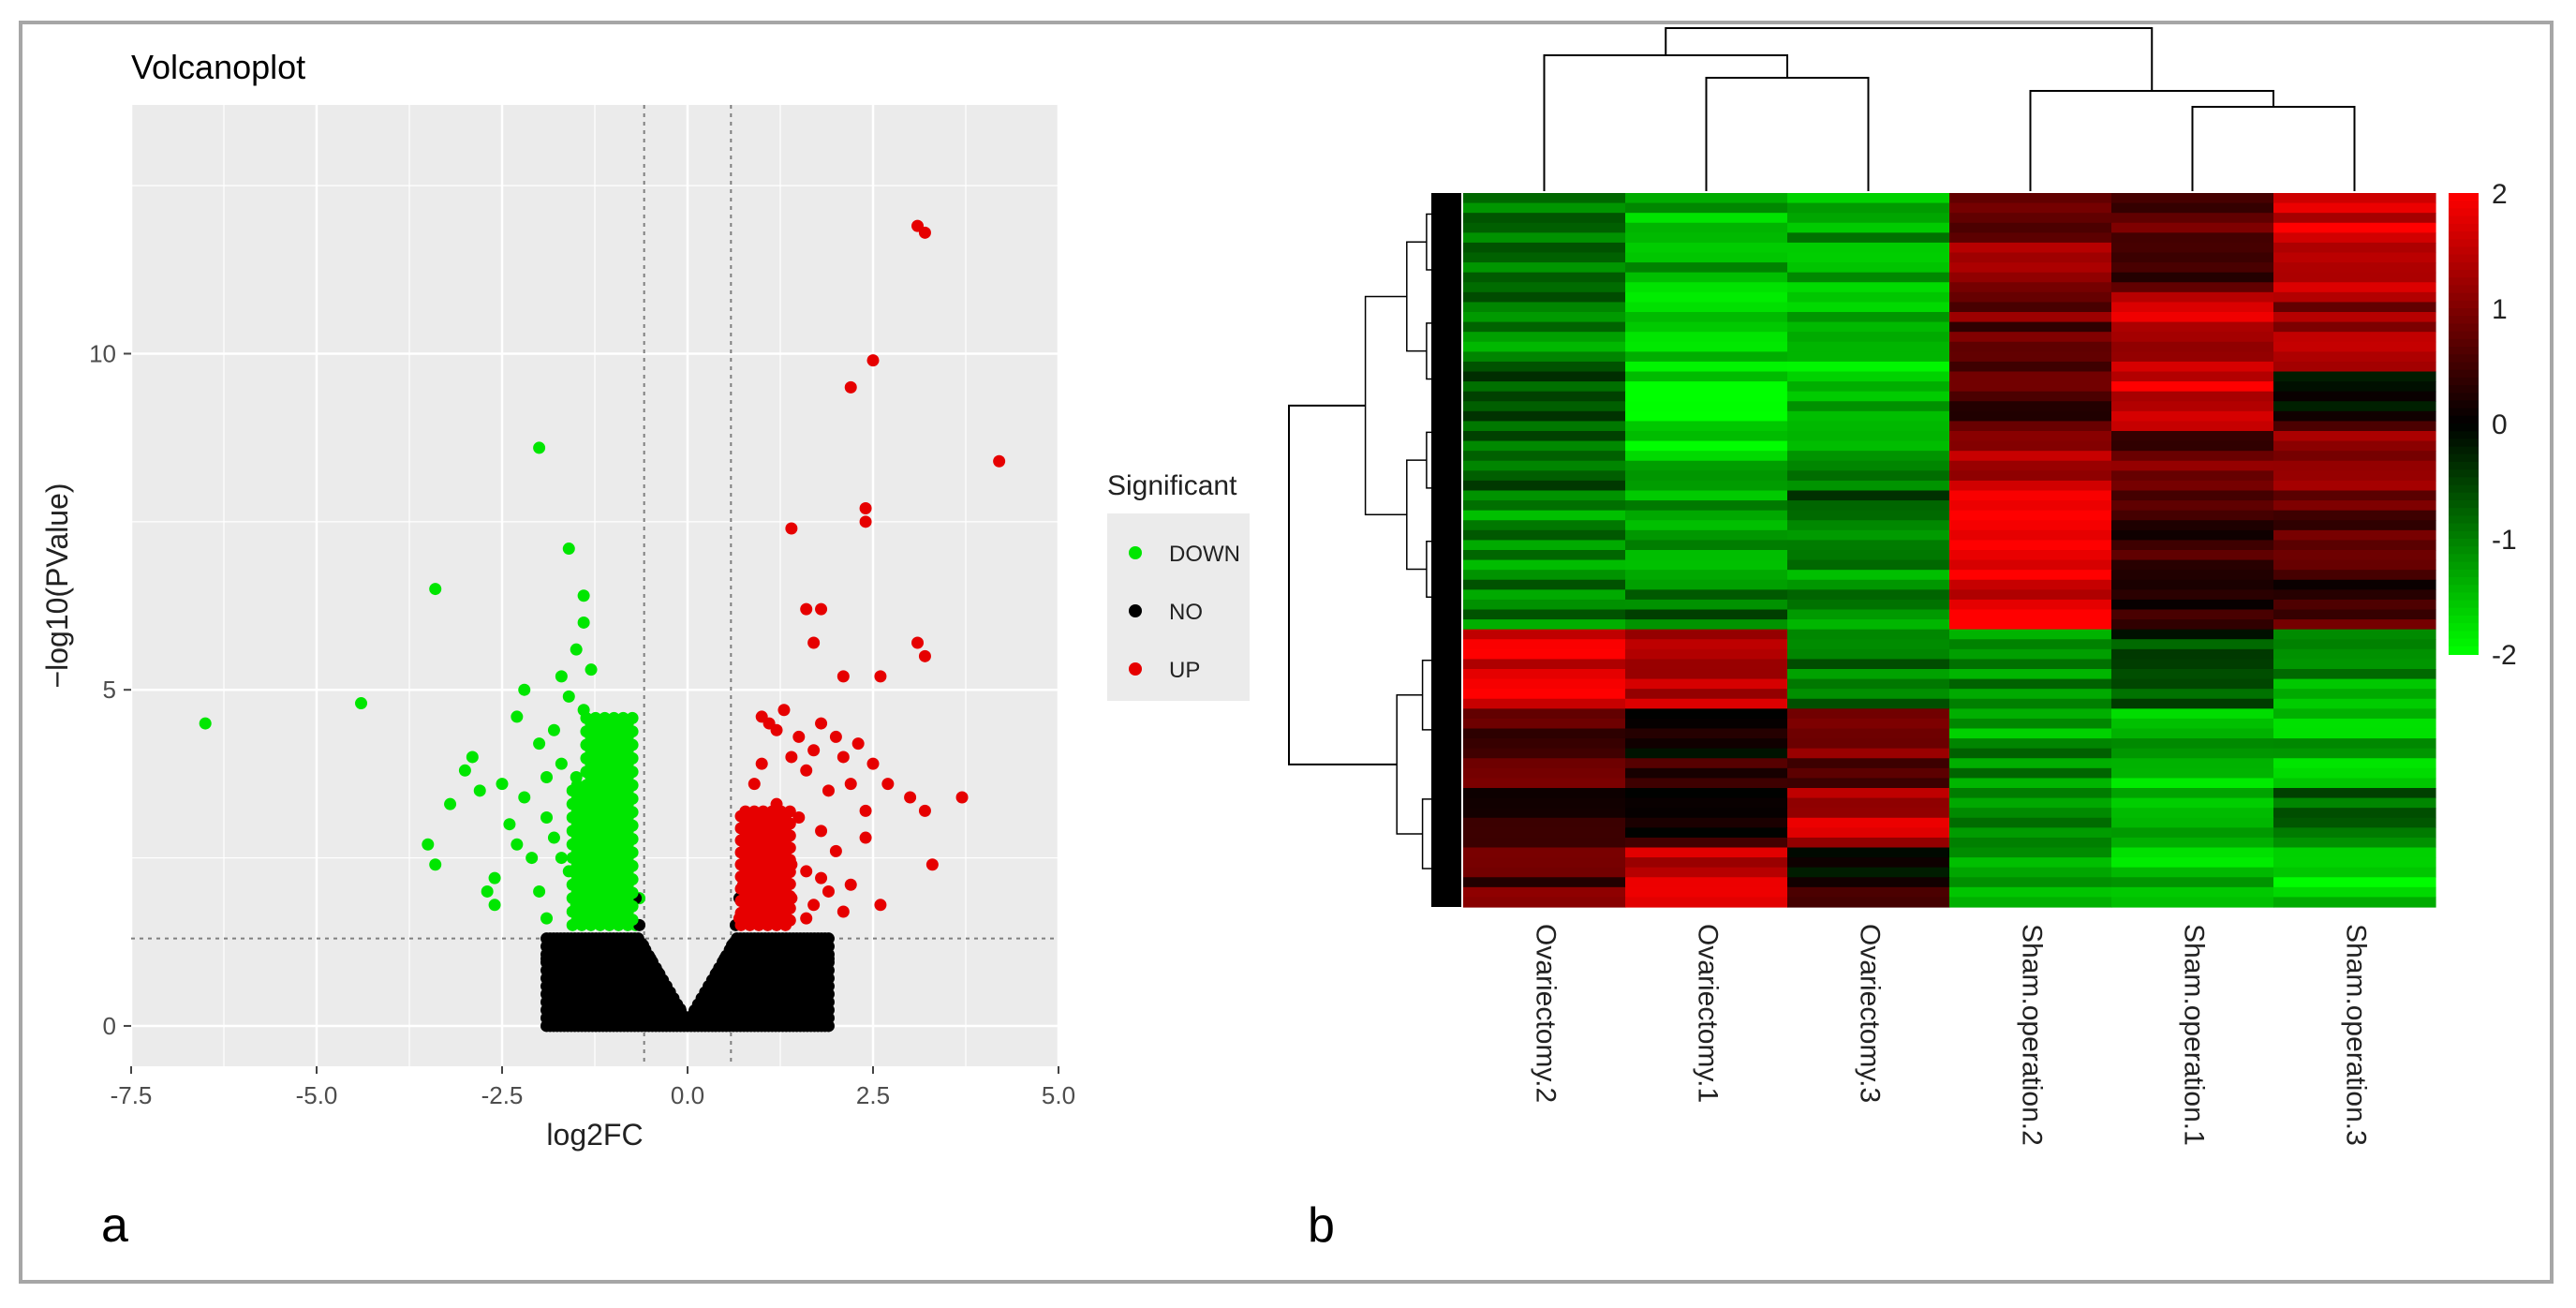 This screenshot has height=1308, width=2576. I want to click on legend-label-up: UP, so click(1184, 670).